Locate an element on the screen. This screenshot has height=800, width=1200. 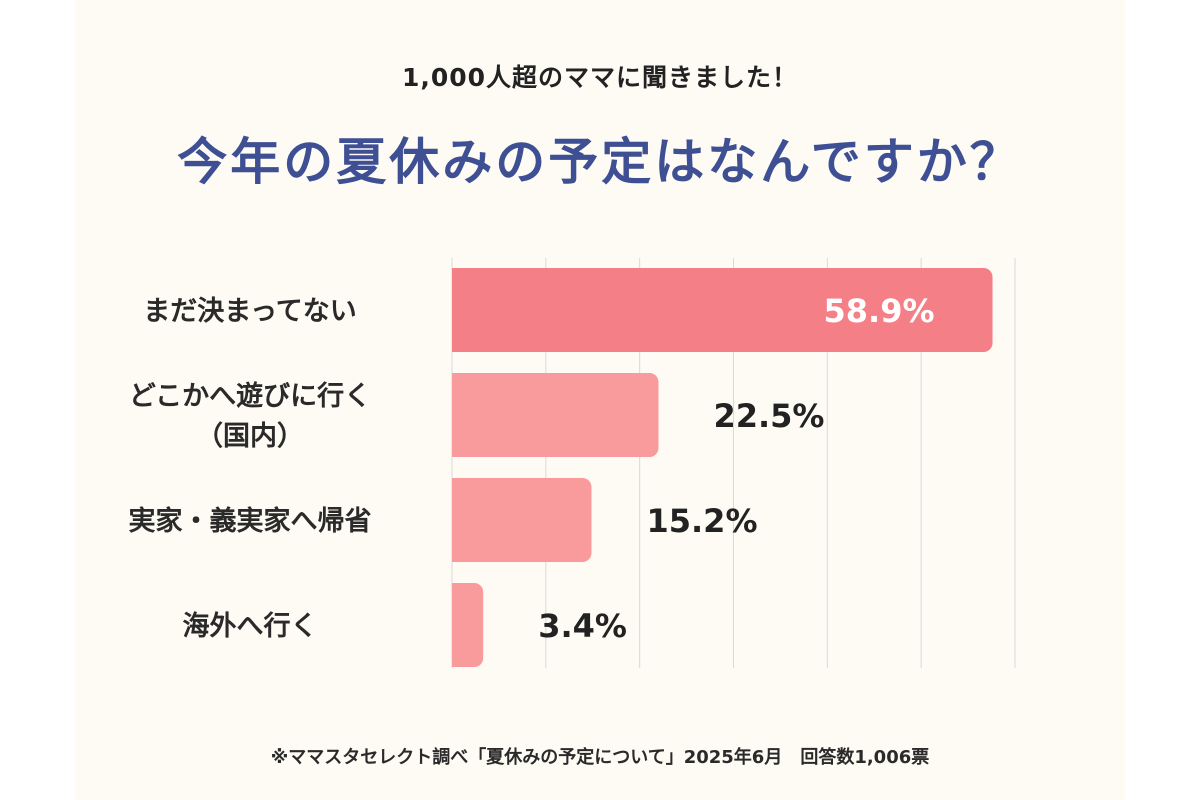
value-label: 15.2% is located at coordinates (701, 521).